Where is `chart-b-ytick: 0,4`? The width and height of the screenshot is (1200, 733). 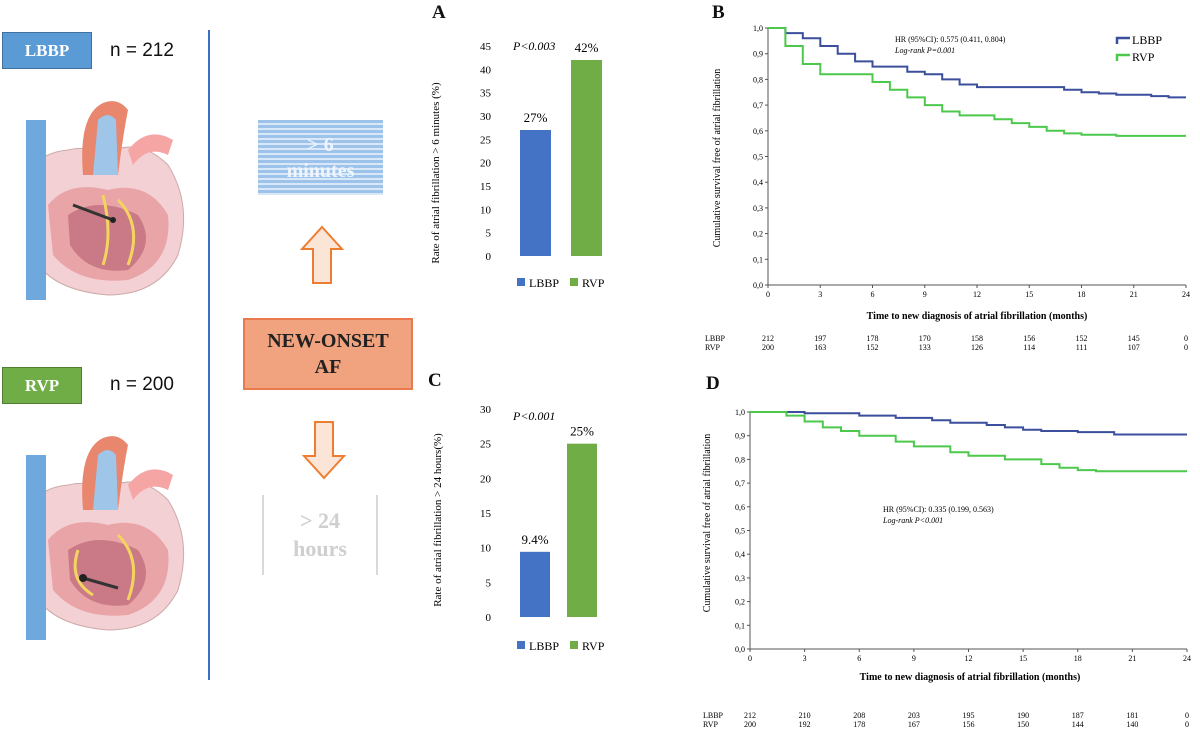
chart-b-ytick: 0,4 is located at coordinates (758, 182).